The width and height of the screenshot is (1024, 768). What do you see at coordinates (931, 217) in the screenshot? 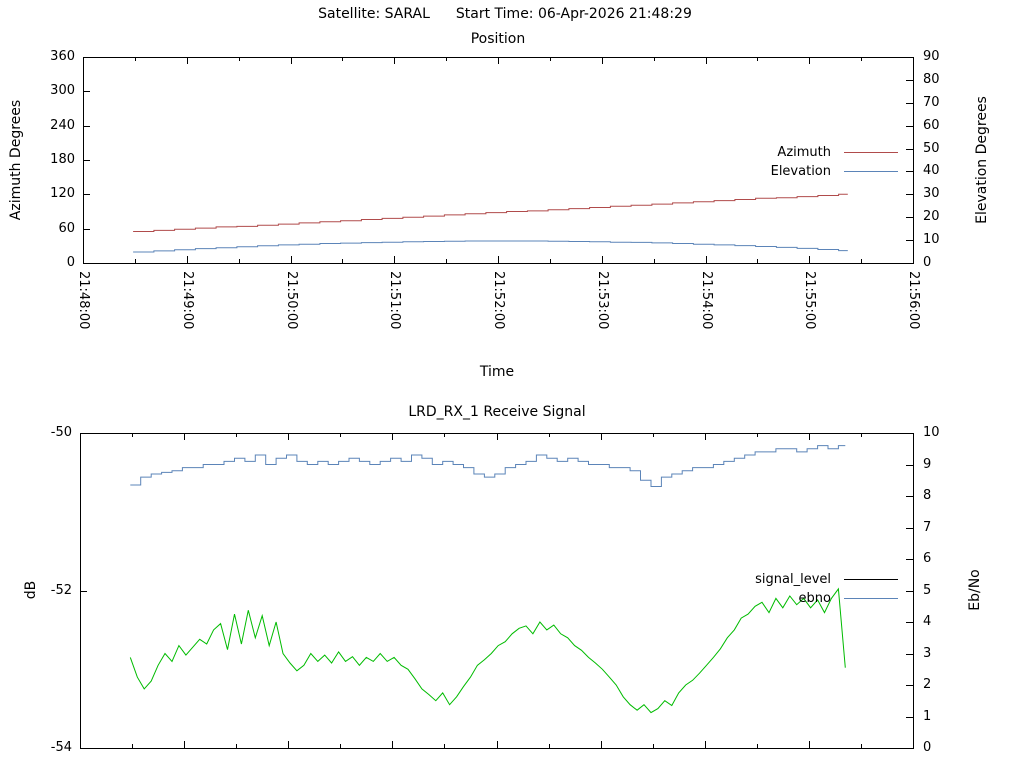
I see `y2-tick-label: 20` at bounding box center [931, 217].